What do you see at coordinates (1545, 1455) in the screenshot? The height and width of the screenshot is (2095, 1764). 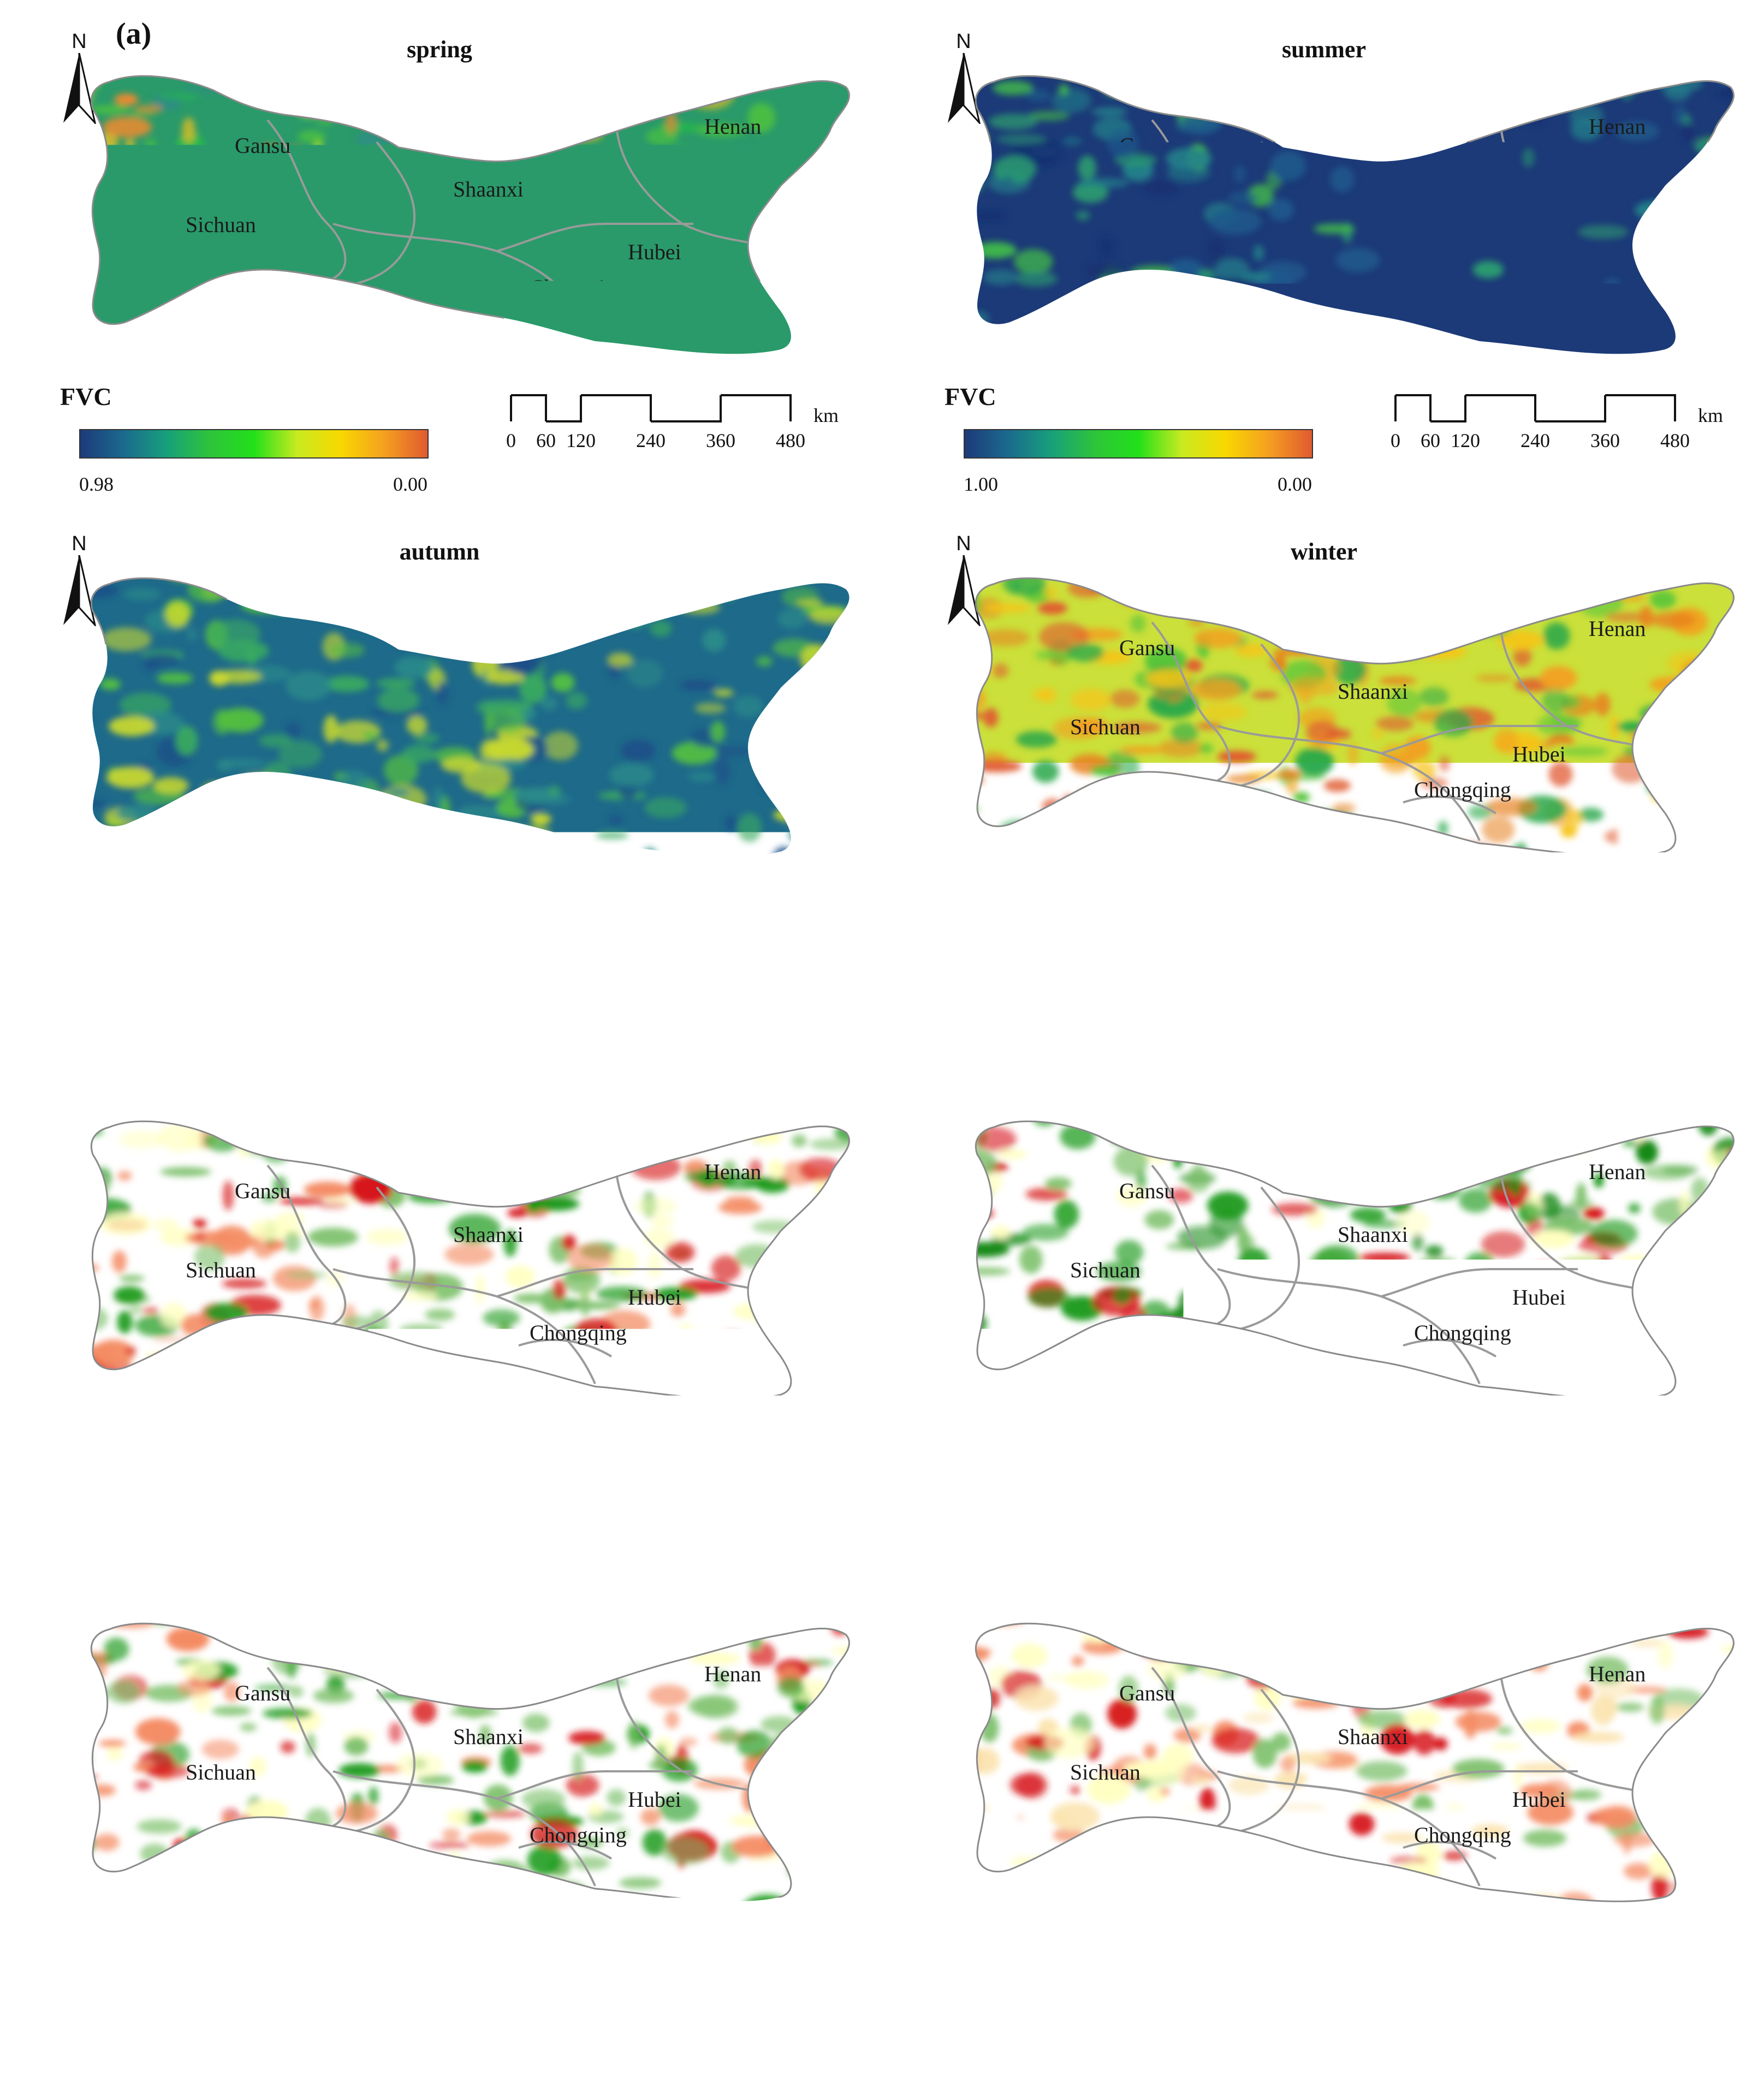 I see `scale-bar-graphic` at bounding box center [1545, 1455].